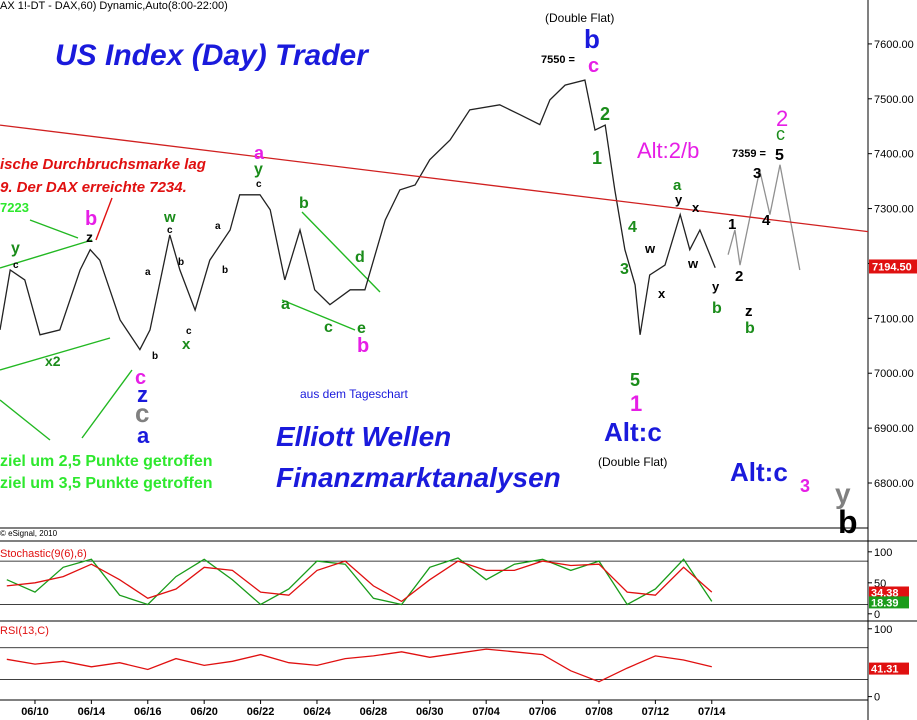 This screenshot has height=720, width=917. What do you see at coordinates (779, 155) in the screenshot?
I see `annotation: 5` at bounding box center [779, 155].